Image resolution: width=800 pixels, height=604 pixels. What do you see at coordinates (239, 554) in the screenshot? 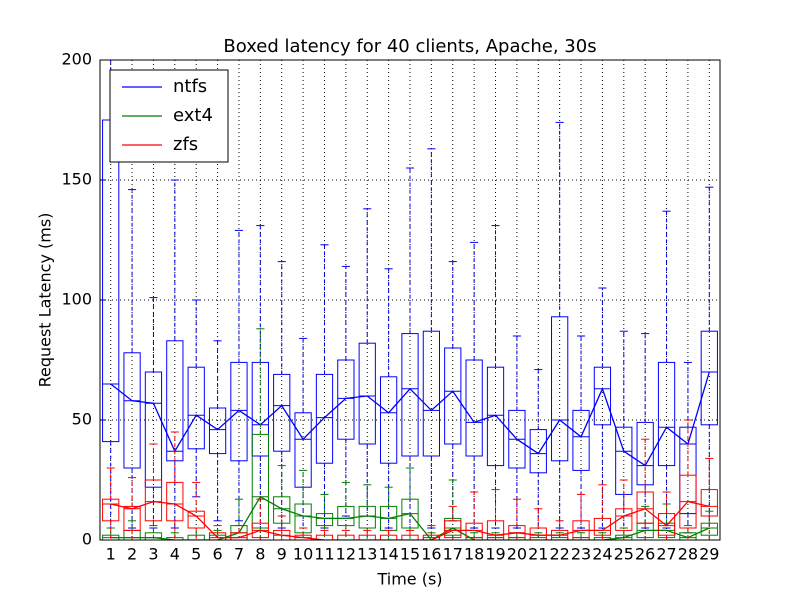
I see `x-tick-label: 7` at bounding box center [239, 554].